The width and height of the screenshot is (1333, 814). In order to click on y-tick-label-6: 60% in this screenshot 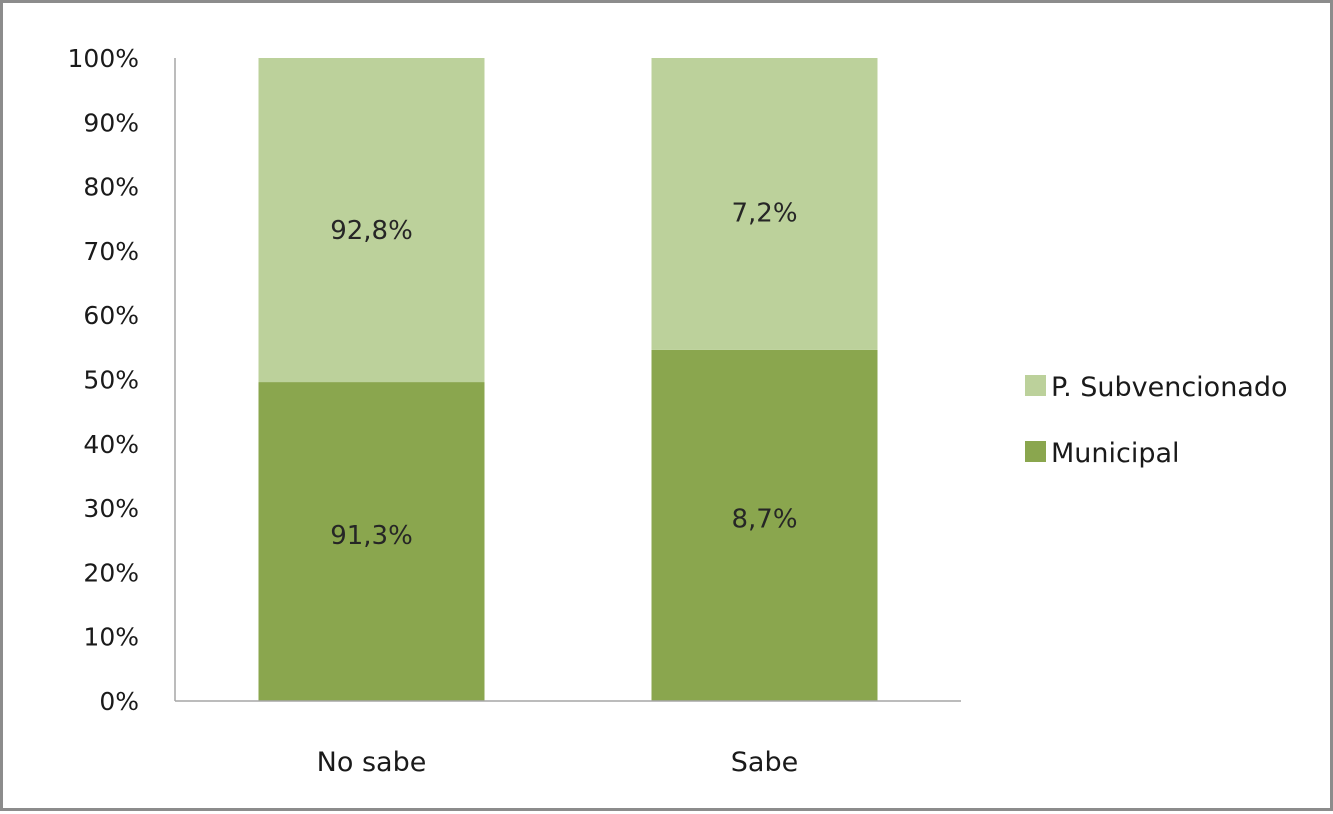, I will do `click(111, 315)`.